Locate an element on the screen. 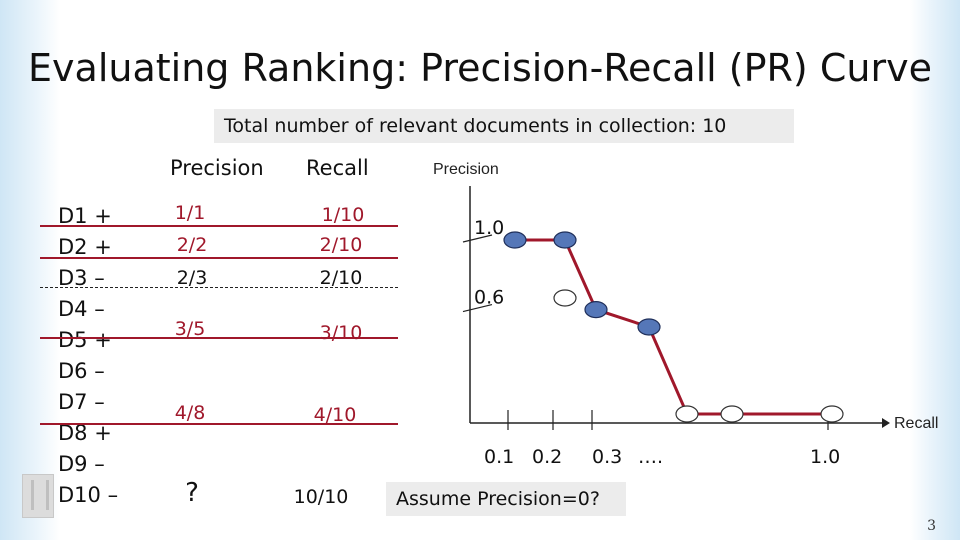  university-logo is located at coordinates (38, 496).